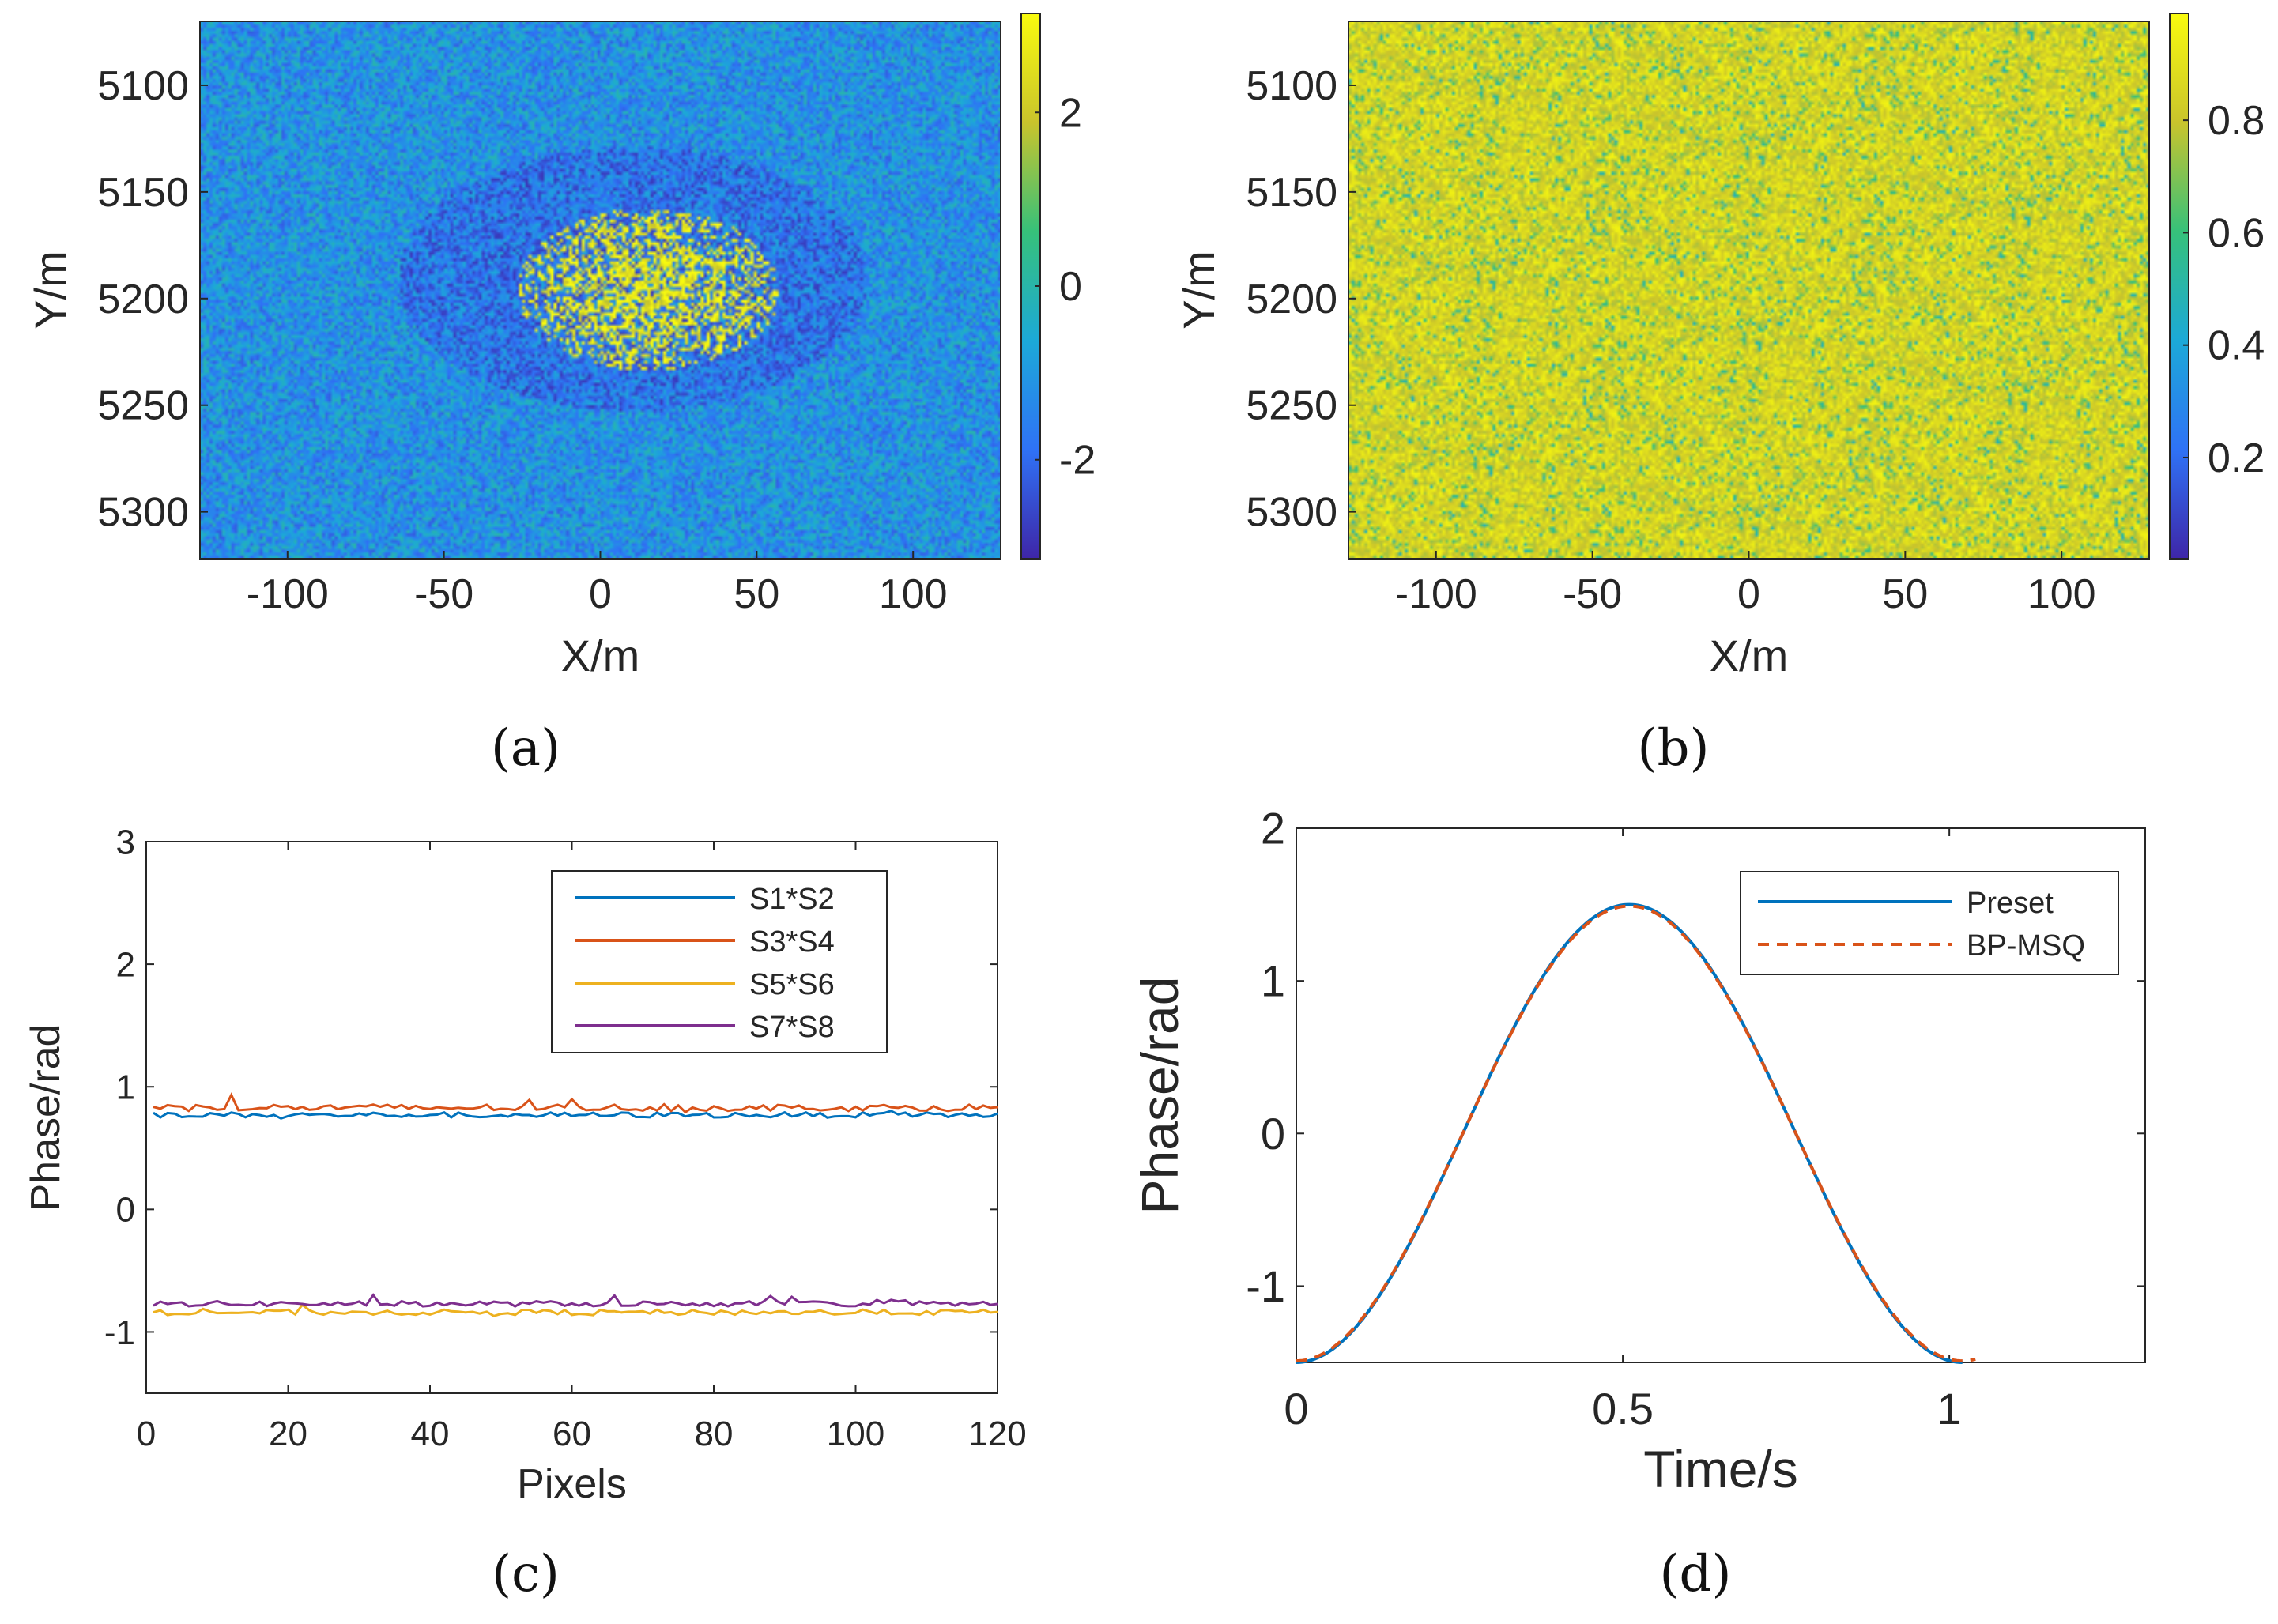 The image size is (2278, 1624). What do you see at coordinates (1296, 1409) in the screenshot?
I see `x-tick-label-d-0: 0` at bounding box center [1296, 1409].